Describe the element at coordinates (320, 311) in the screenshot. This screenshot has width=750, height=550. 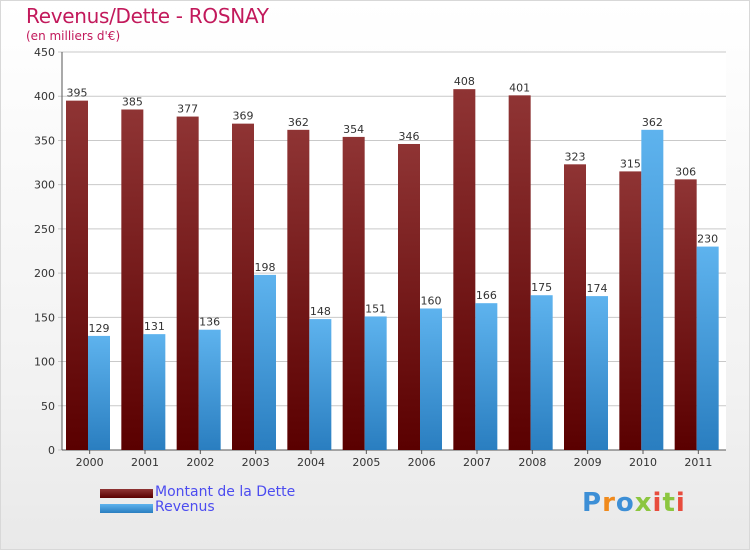
I see `revenus-value-label: 148` at that location.